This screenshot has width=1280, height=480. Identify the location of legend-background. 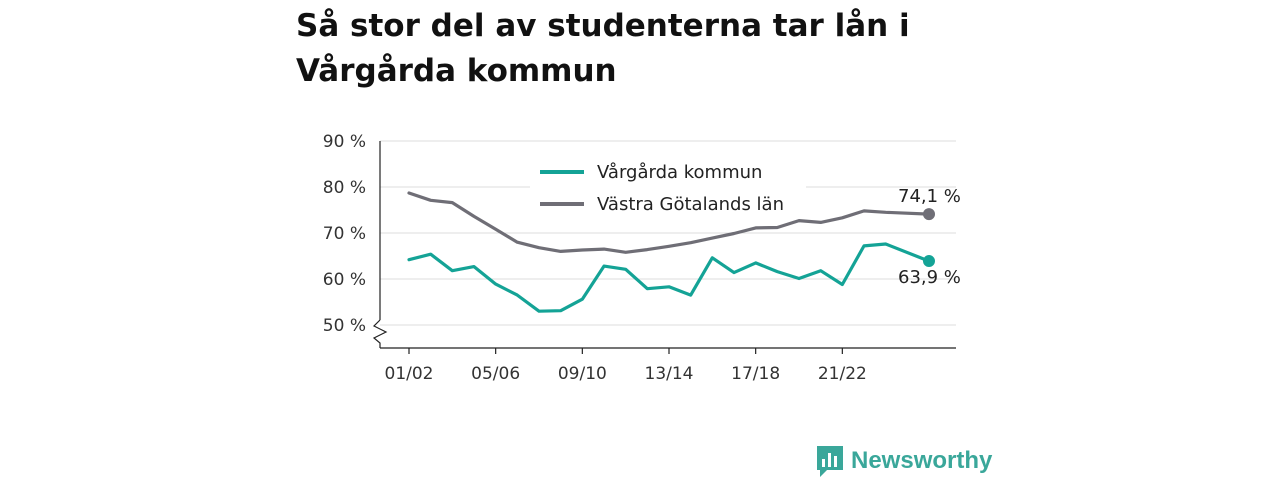
(668, 185).